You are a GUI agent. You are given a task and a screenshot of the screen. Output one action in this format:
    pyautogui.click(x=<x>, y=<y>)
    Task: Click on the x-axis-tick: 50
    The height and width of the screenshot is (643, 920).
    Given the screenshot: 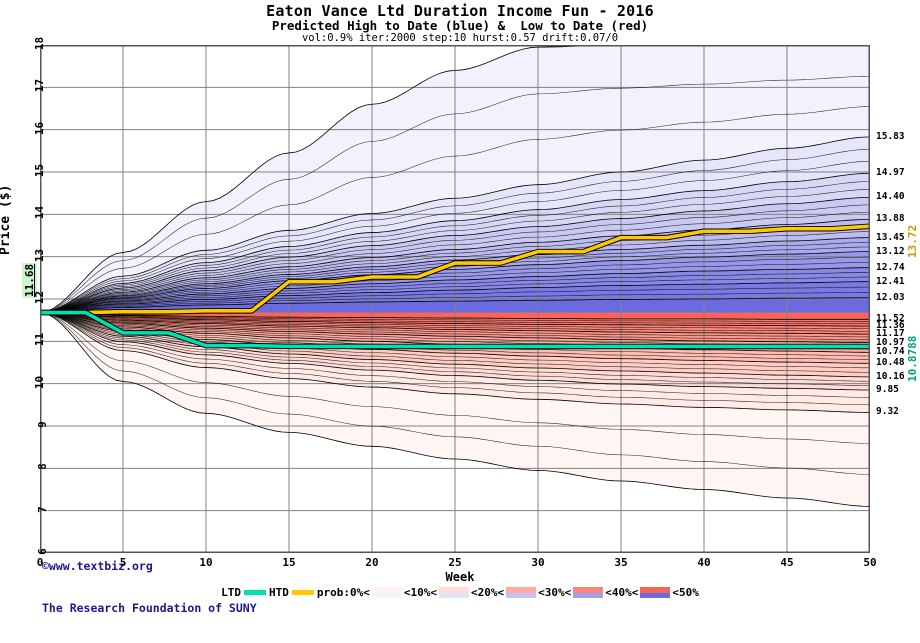 What is the action you would take?
    pyautogui.click(x=870, y=562)
    